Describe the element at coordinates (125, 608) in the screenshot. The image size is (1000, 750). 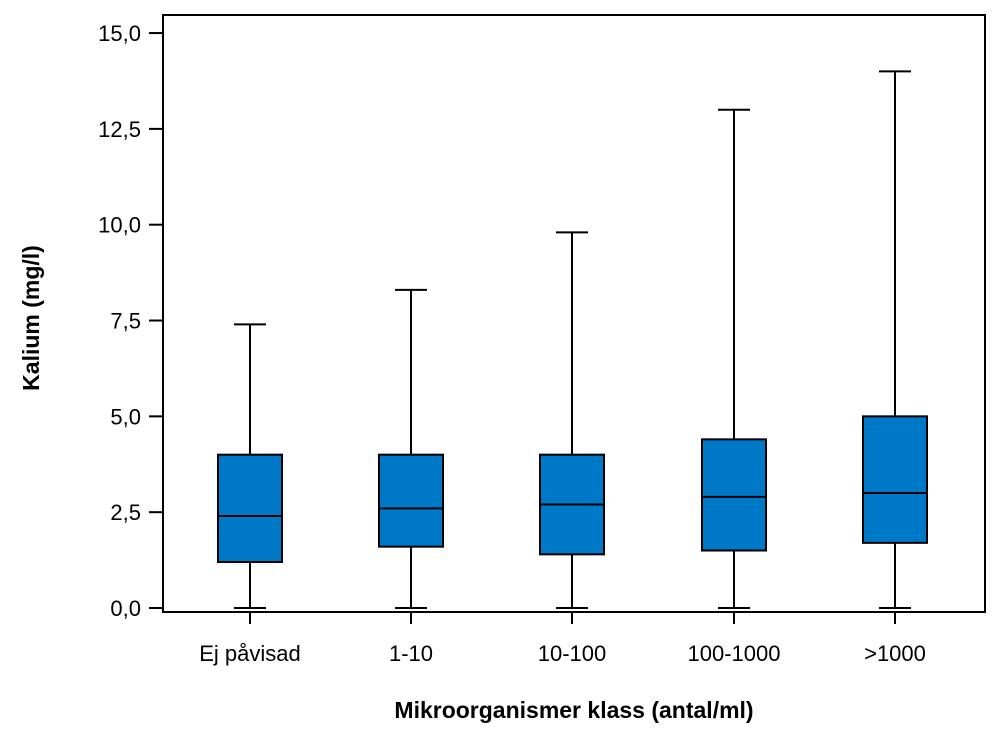
I see `y-tick-label: 0,0` at that location.